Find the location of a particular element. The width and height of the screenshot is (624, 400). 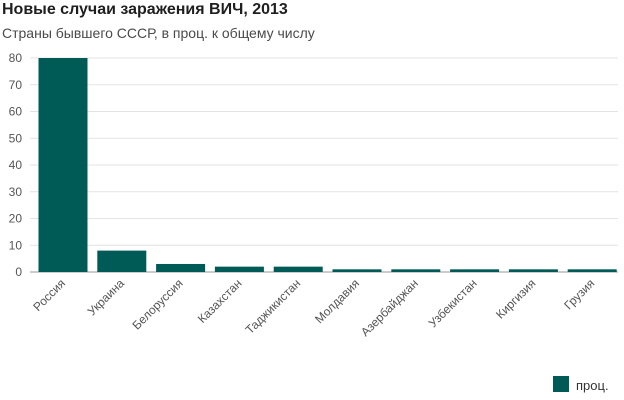

y-tick-label: 30 is located at coordinates (16, 192).